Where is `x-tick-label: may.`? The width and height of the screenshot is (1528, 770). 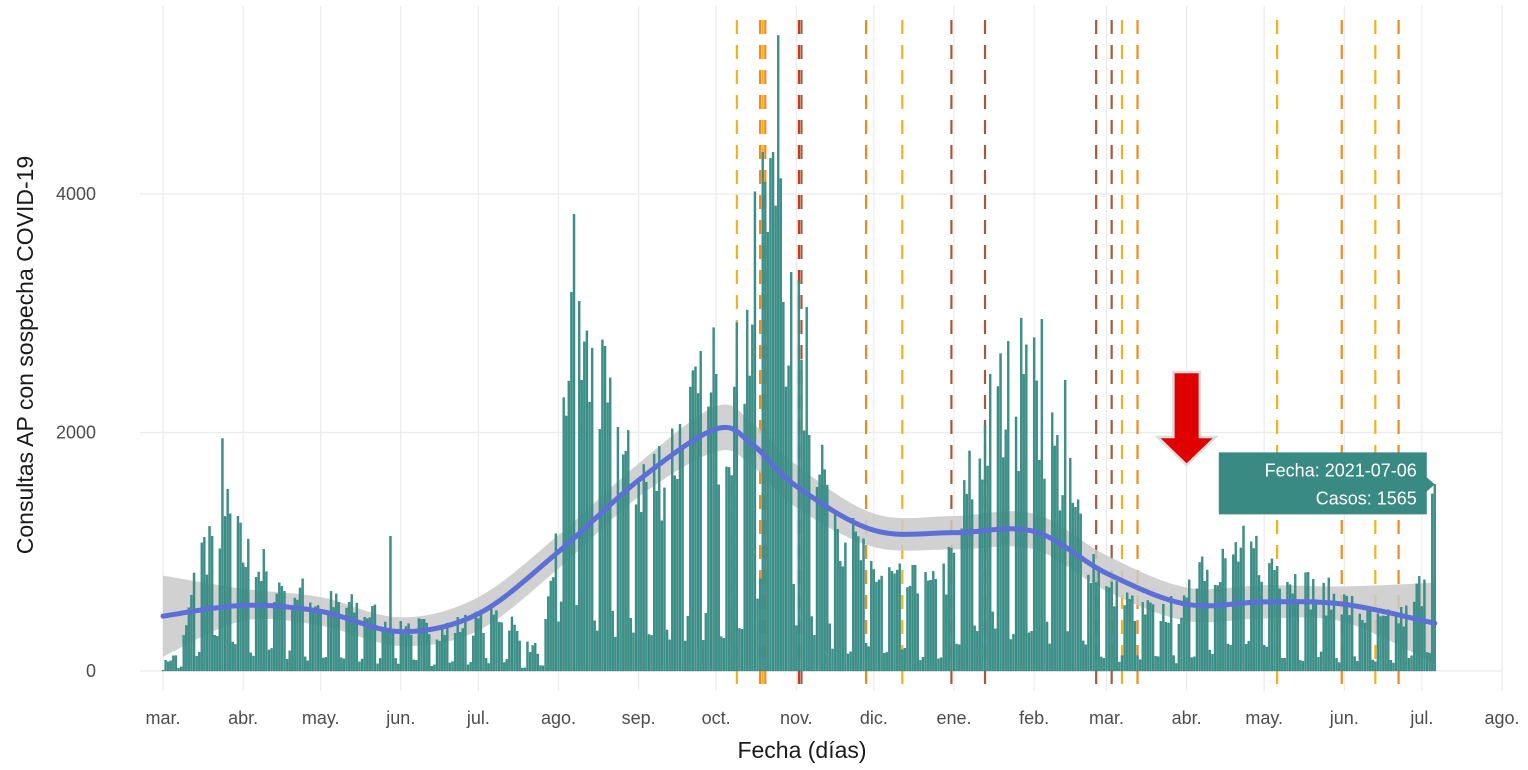
x-tick-label: may. is located at coordinates (1264, 718).